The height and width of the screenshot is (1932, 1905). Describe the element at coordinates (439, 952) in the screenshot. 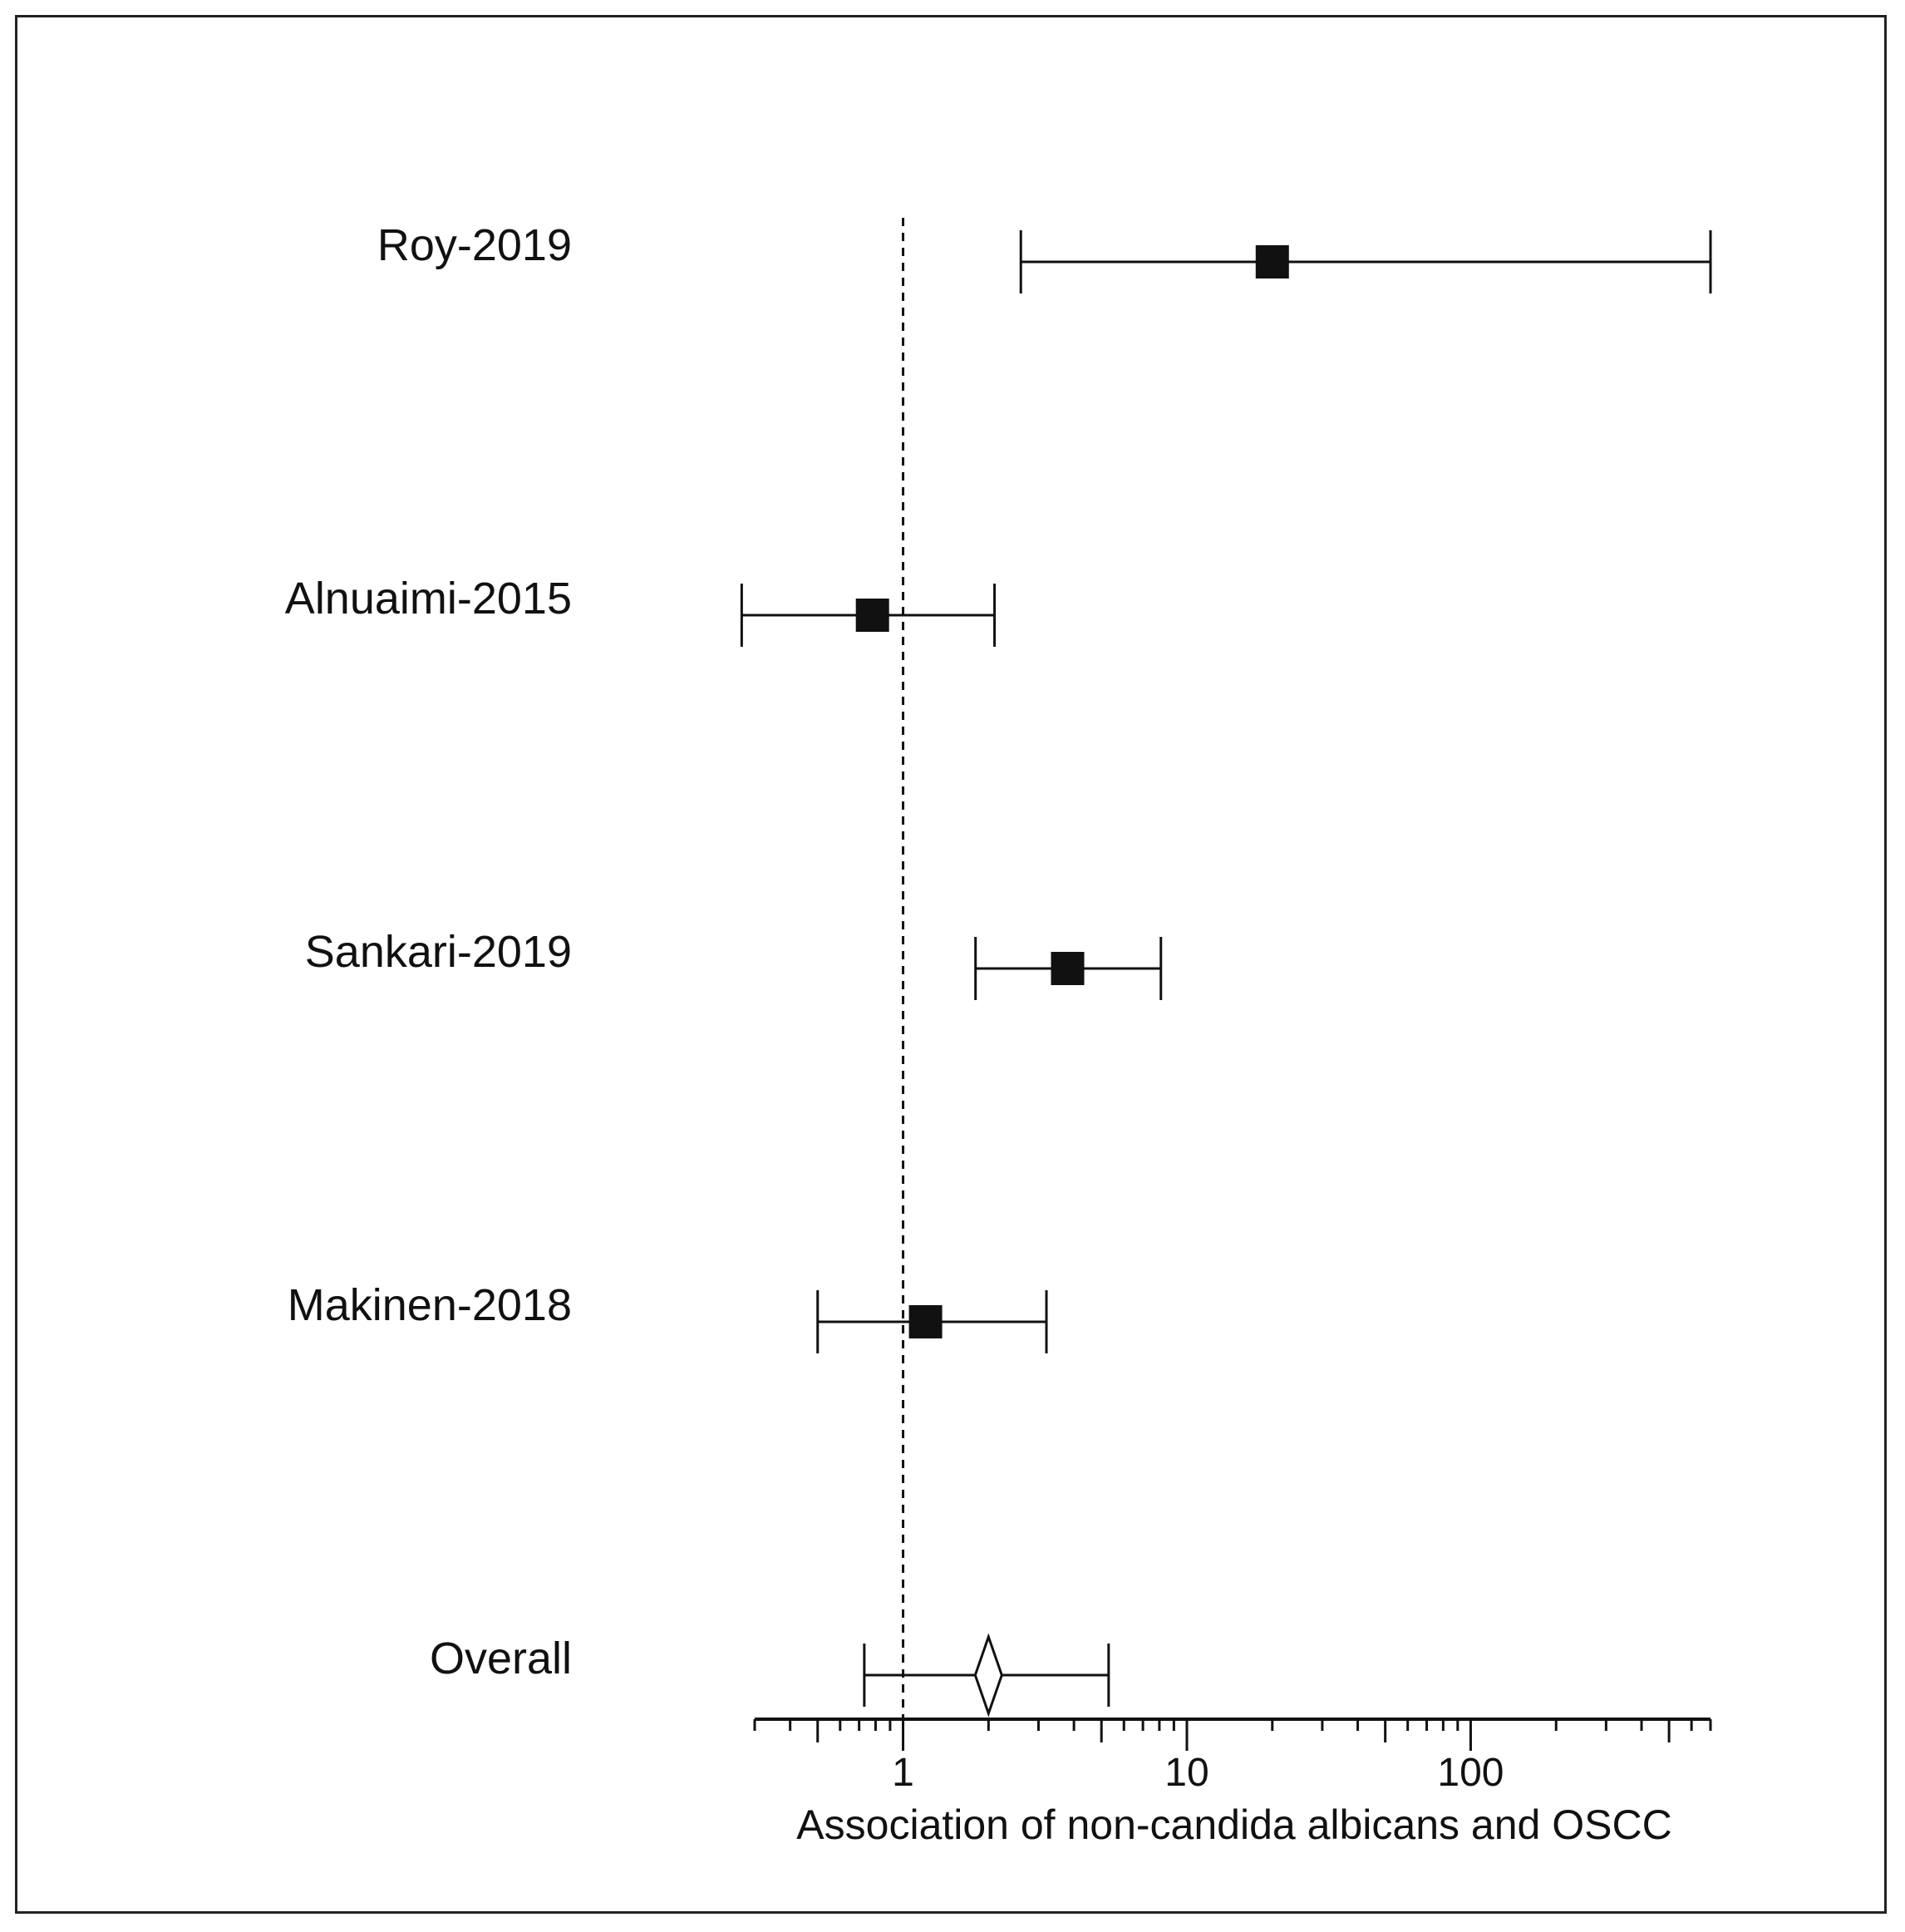

I see `study-label: Sankari-2019` at that location.